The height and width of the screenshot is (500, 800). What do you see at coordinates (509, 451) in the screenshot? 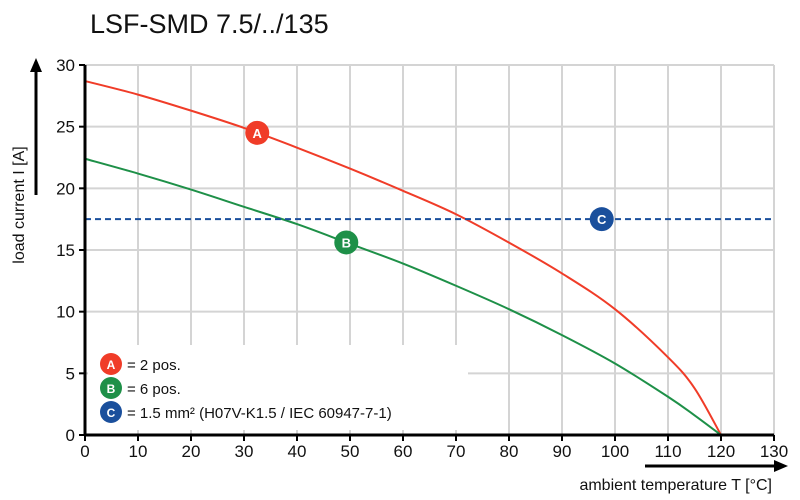
I see `x-tick-label: 80` at bounding box center [509, 451].